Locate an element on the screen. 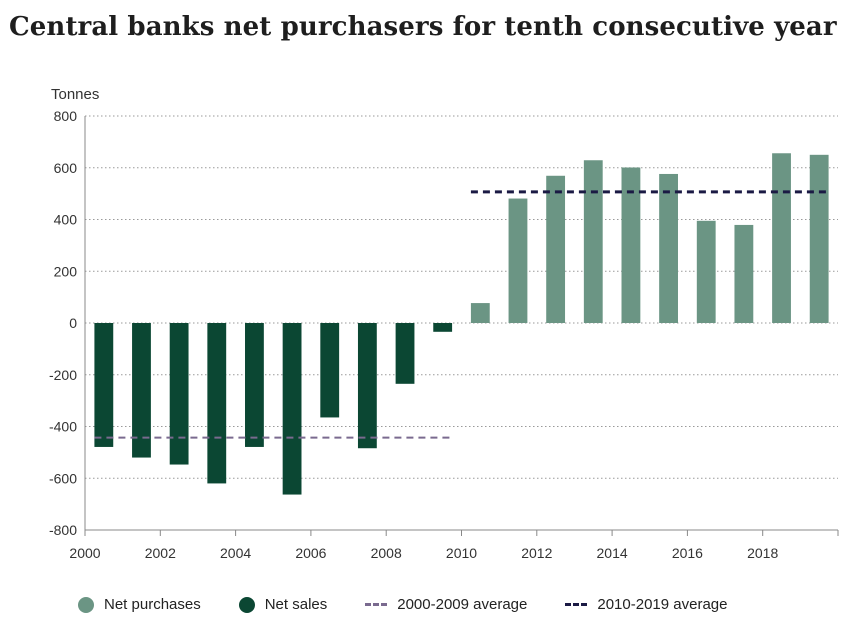 Image resolution: width=867 pixels, height=631 pixels. legend-item-net-purchases: Net purchases is located at coordinates (139, 604).